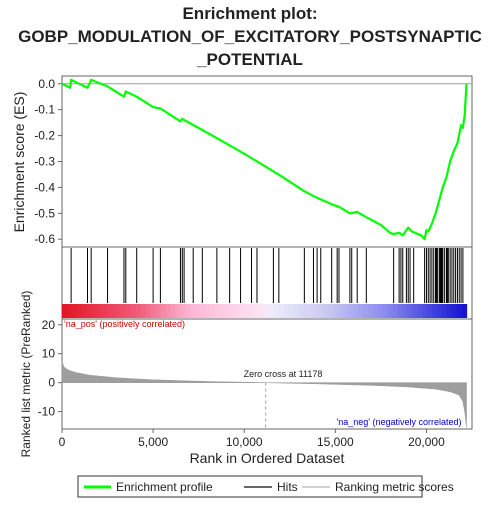  I want to click on es-y-tick-label: -0.6, so click(44, 239).